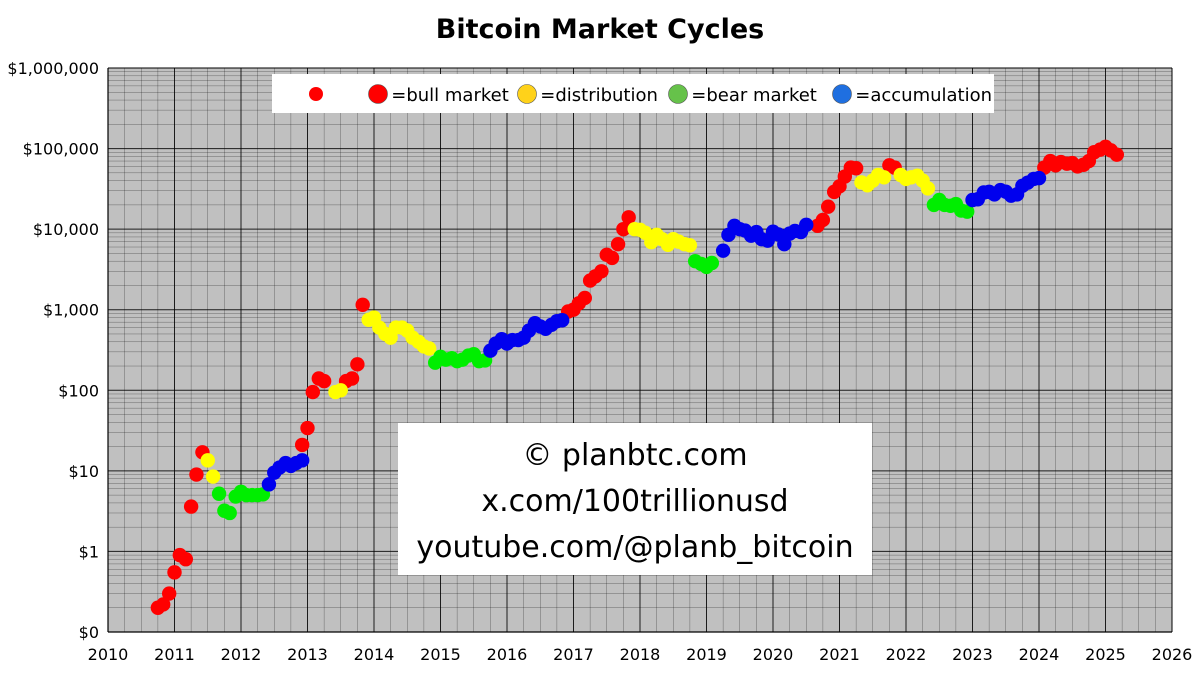 The image size is (1200, 674). I want to click on legend-item-bear: 🟢=bear market, so click(753, 95).